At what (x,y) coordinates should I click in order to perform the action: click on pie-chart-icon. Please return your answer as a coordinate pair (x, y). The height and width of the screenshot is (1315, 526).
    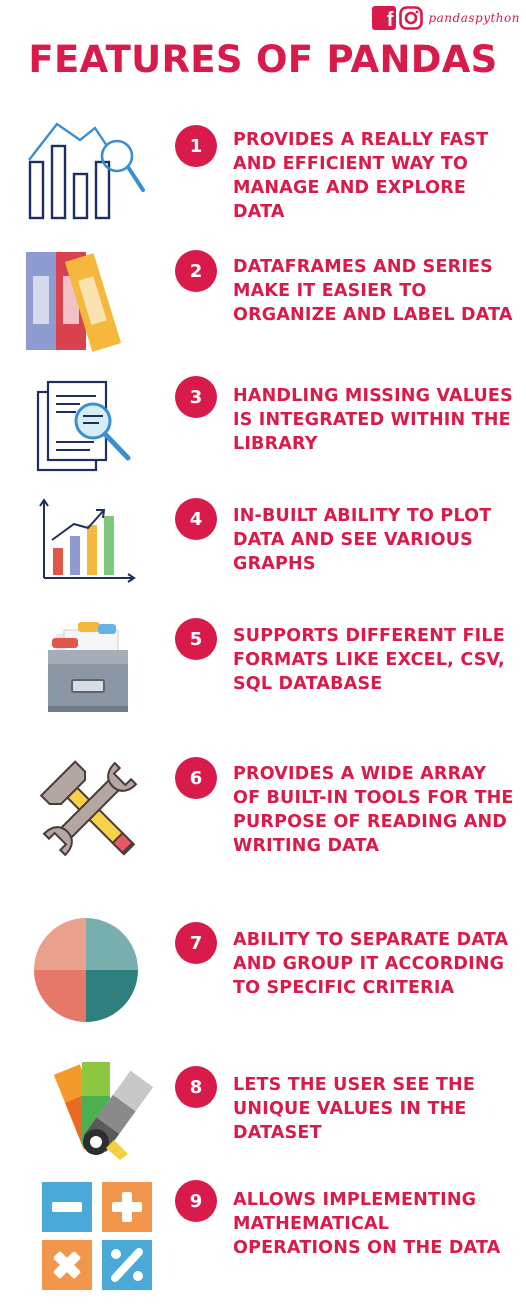
    Looking at the image, I should click on (86, 970).